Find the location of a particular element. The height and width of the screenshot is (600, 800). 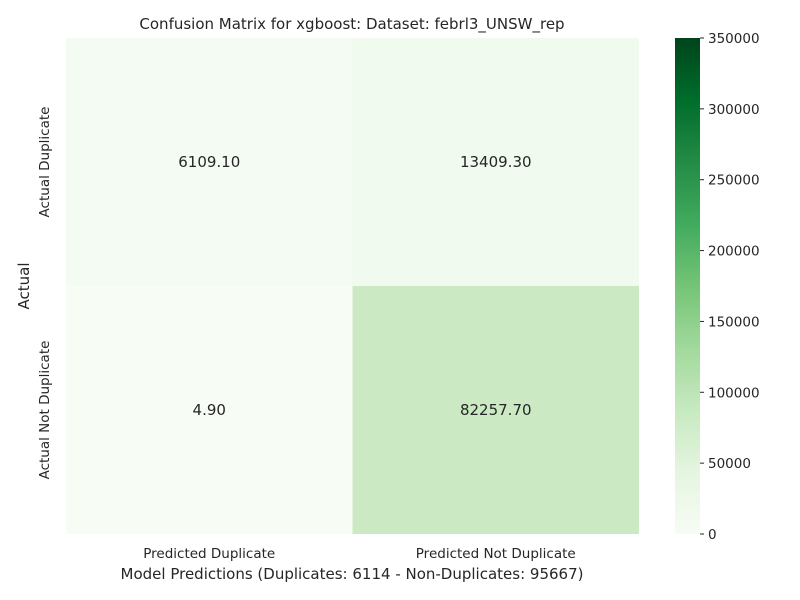

cell-value-label: 82257.70 is located at coordinates (496, 410).